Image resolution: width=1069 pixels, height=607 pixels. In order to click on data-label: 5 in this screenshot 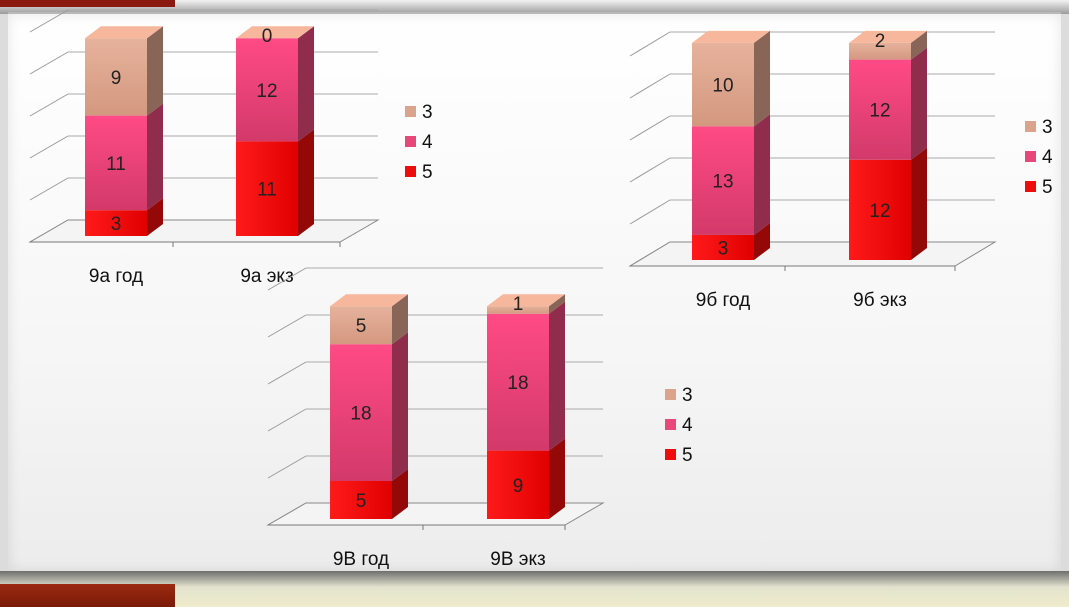, I will do `click(361, 501)`.